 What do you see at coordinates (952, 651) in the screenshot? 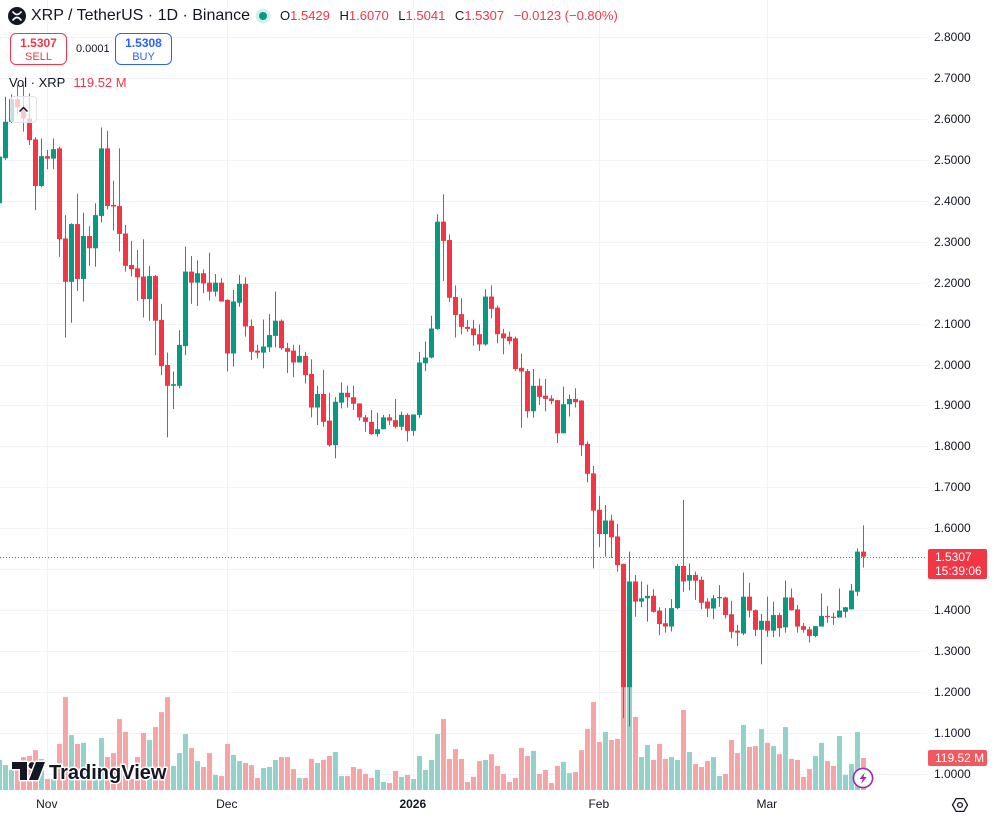
I see `price-axis-label: 1.3000` at bounding box center [952, 651].